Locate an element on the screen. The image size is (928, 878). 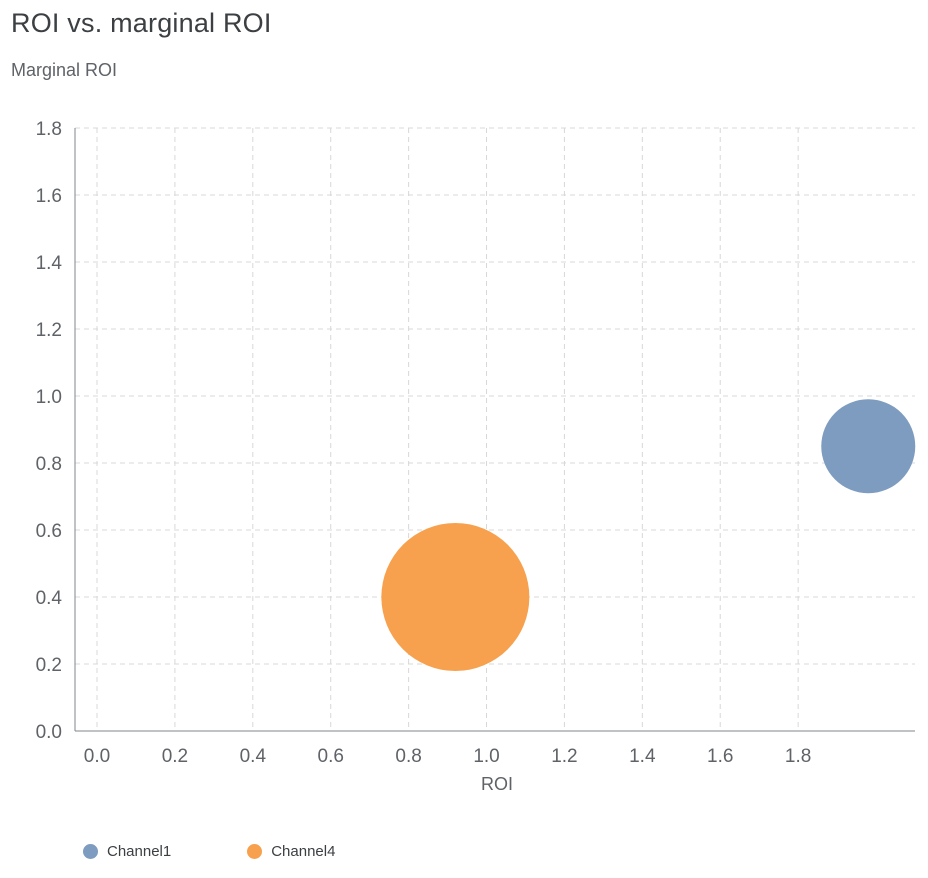
y-tick-label: 0.4 is located at coordinates (49, 598).